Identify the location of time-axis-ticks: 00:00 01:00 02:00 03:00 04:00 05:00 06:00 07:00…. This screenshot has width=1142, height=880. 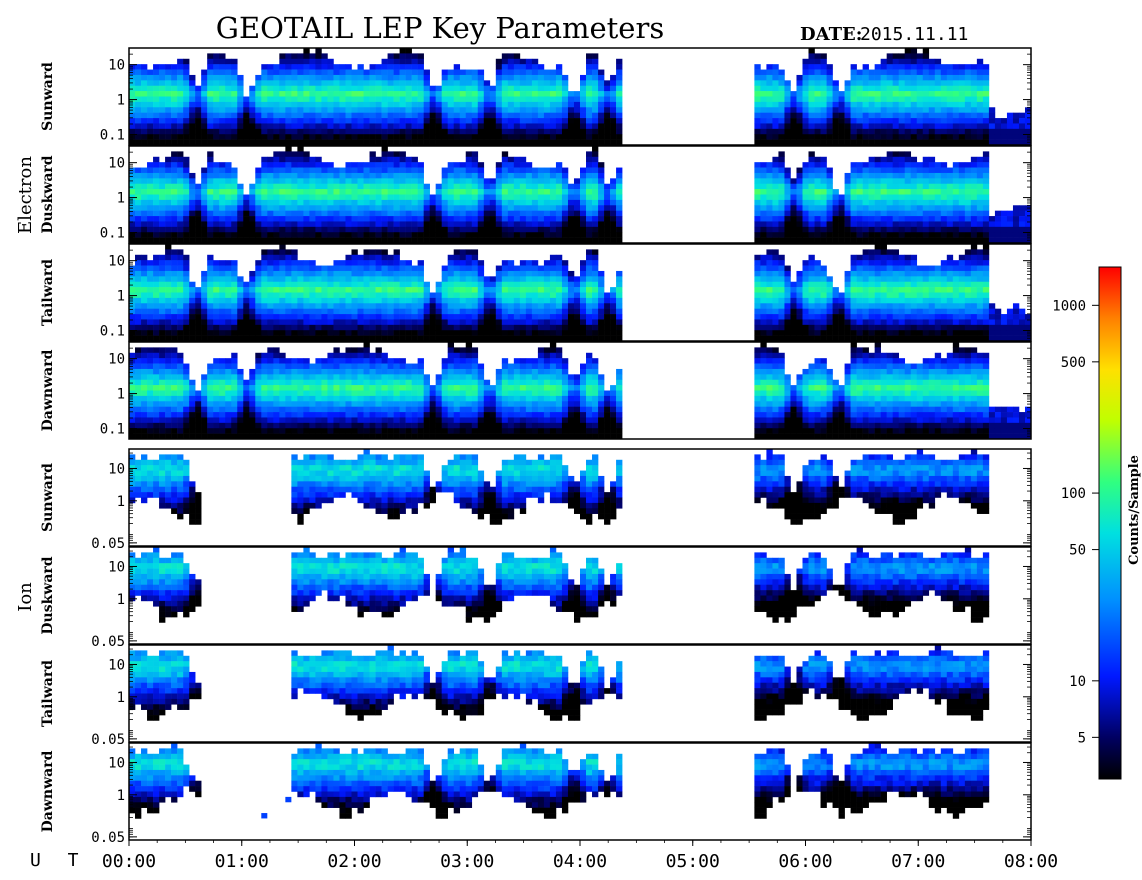
(580, 856).